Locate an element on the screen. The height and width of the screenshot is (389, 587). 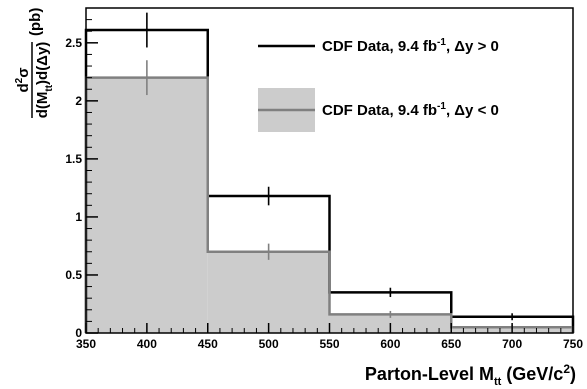
legend-negative-post: , Δy < 0 is located at coordinates (472, 110).